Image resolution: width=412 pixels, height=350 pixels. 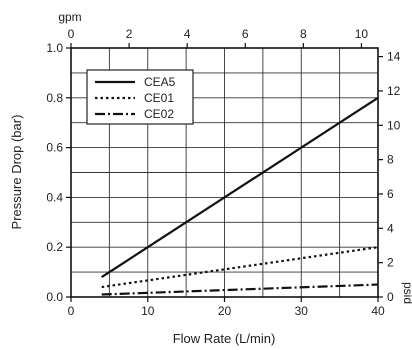 I want to click on y-tick-label: 0.0, so click(x=54, y=297).